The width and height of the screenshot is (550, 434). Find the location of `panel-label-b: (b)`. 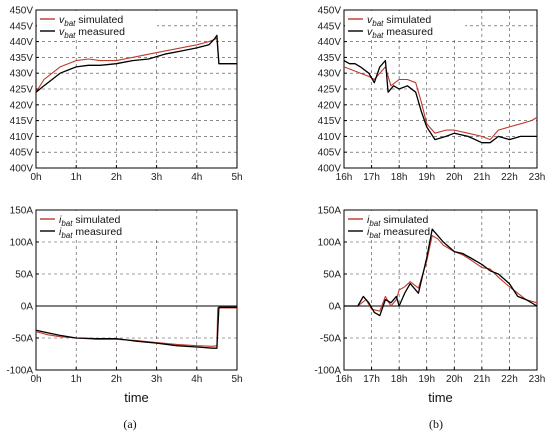

panel-label-b: (b) is located at coordinates (436, 424).